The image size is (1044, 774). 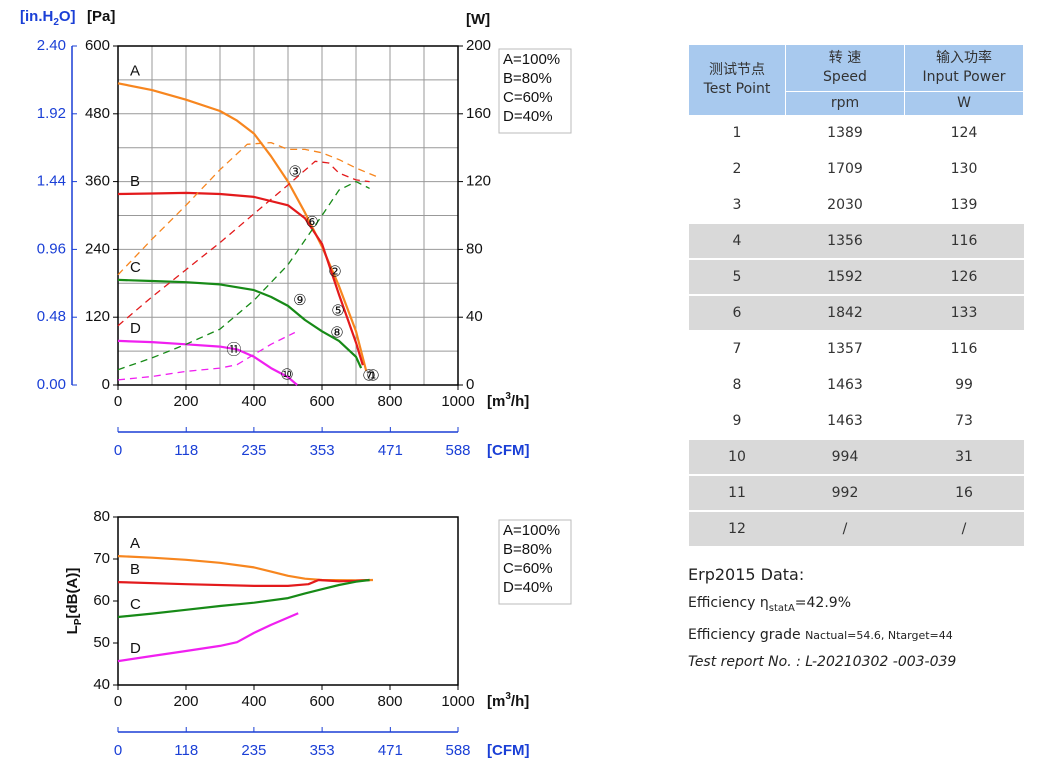 What do you see at coordinates (964, 103) in the screenshot?
I see `header-unit: W` at bounding box center [964, 103].